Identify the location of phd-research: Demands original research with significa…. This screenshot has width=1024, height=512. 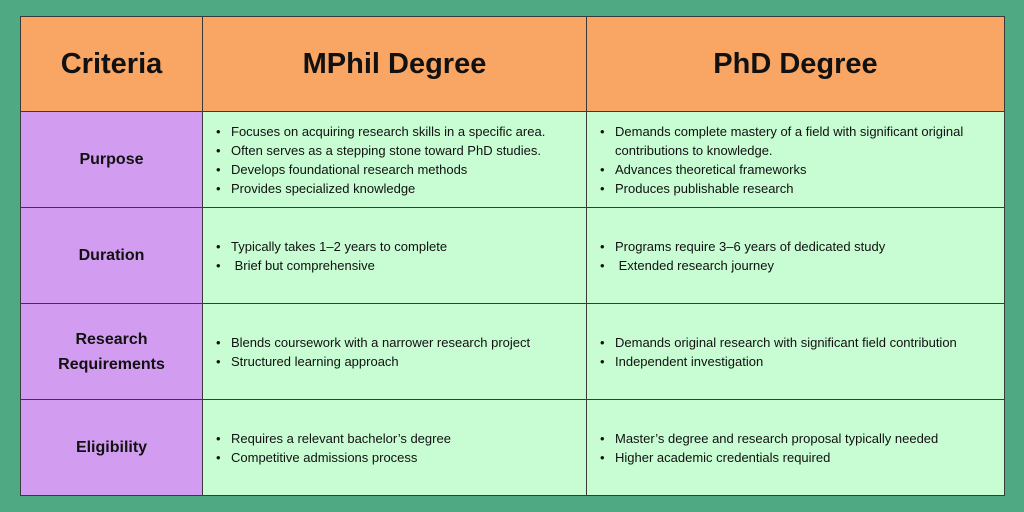
(795, 351).